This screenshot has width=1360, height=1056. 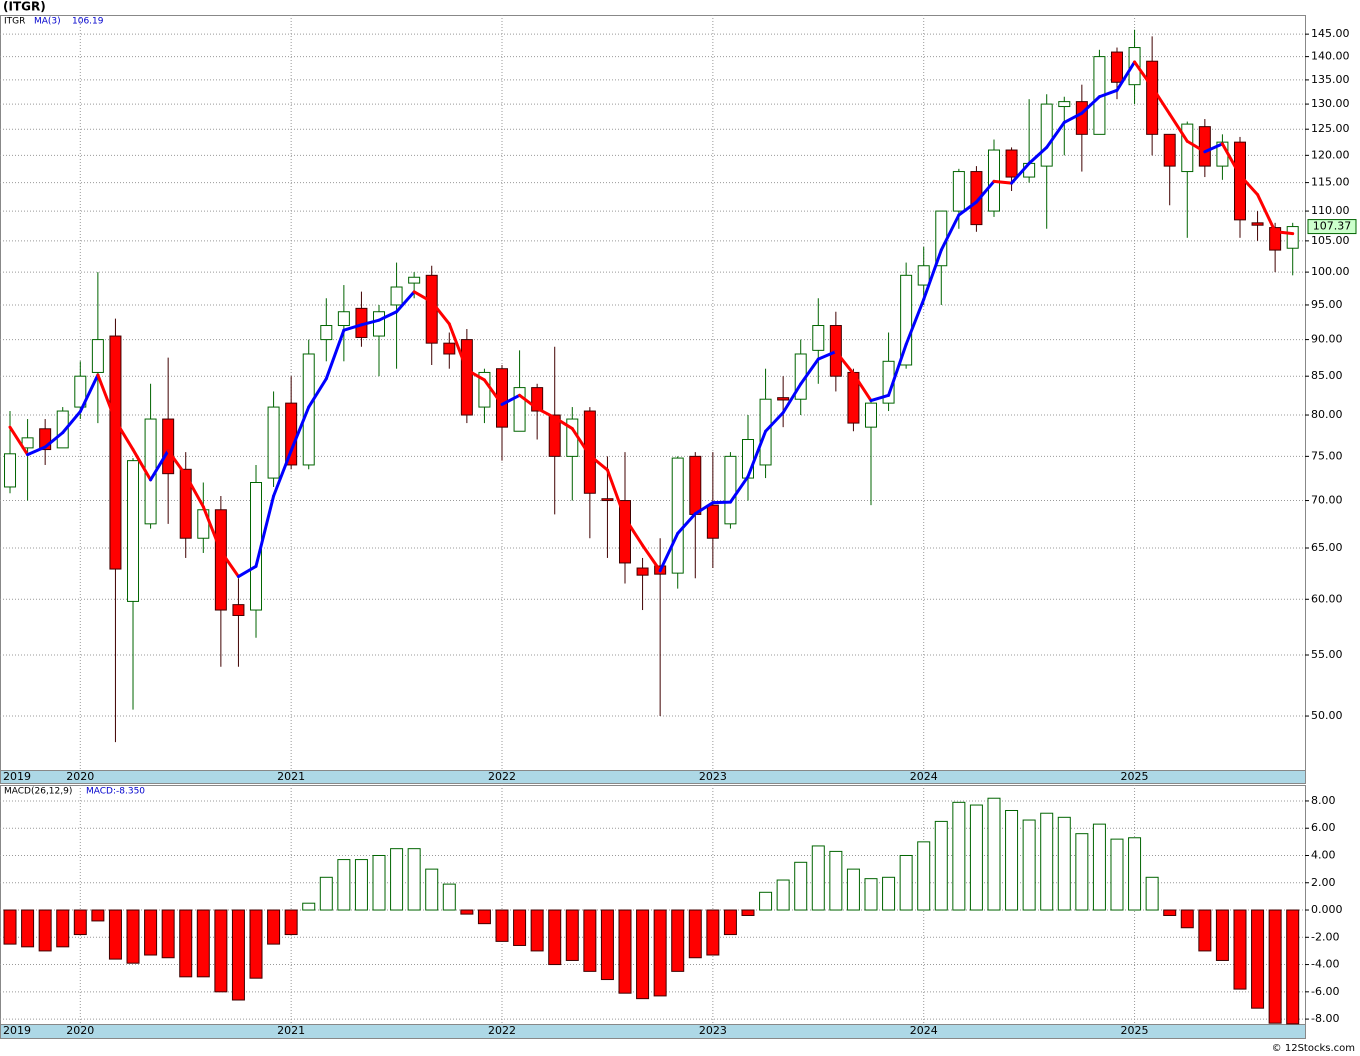 I want to click on y-tick-label: 100.00, so click(x=1330, y=271).